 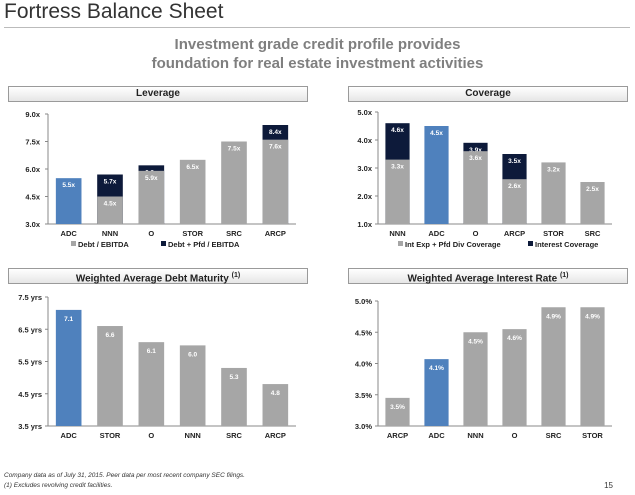 I want to click on interest-rate-x-tick-label: O, so click(x=515, y=435).